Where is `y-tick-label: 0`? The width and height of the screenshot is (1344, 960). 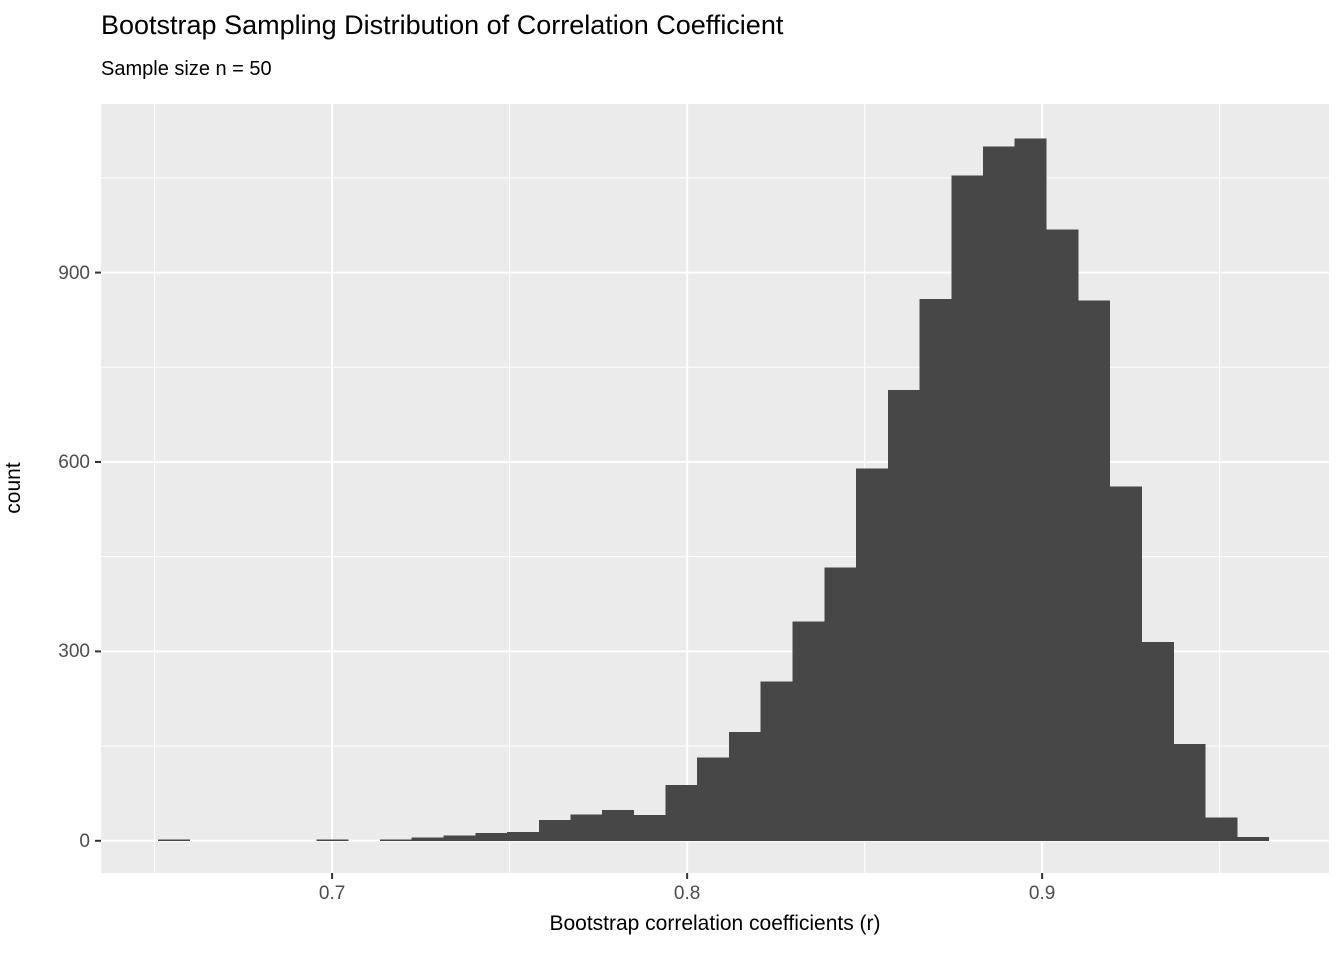 y-tick-label: 0 is located at coordinates (84, 841).